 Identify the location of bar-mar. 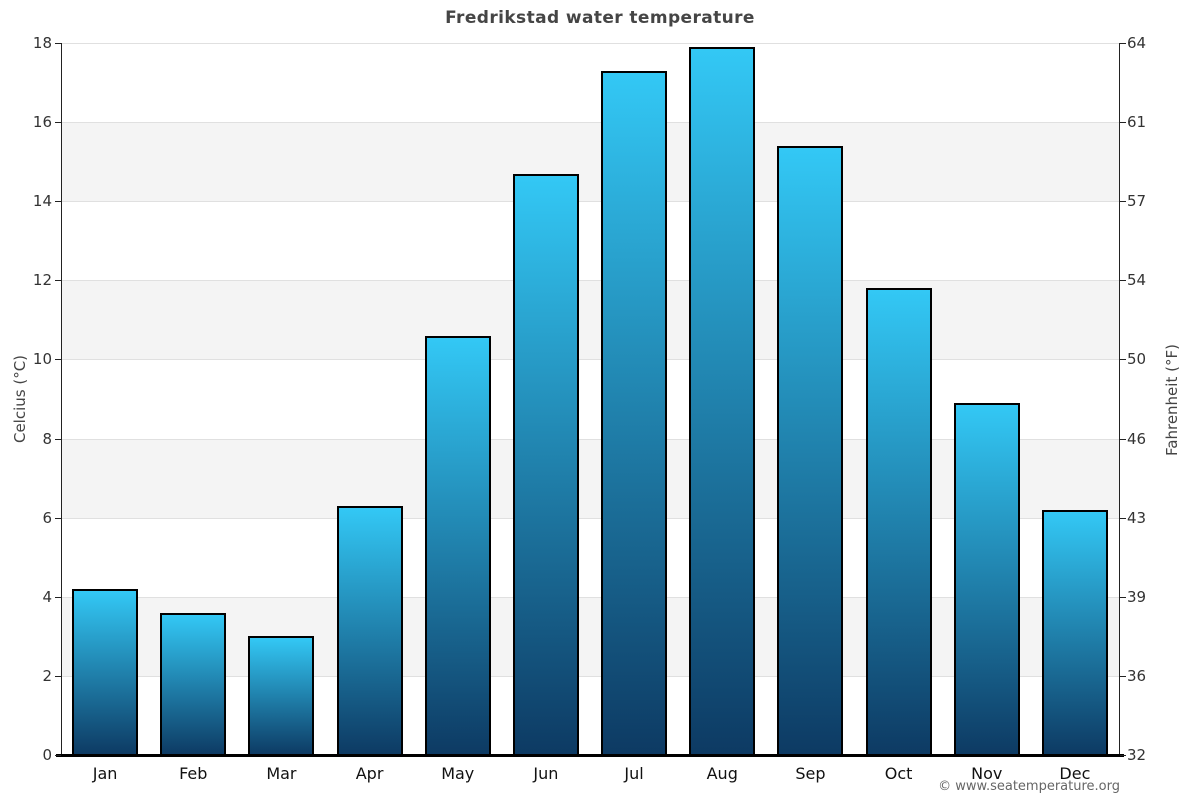
(281, 695).